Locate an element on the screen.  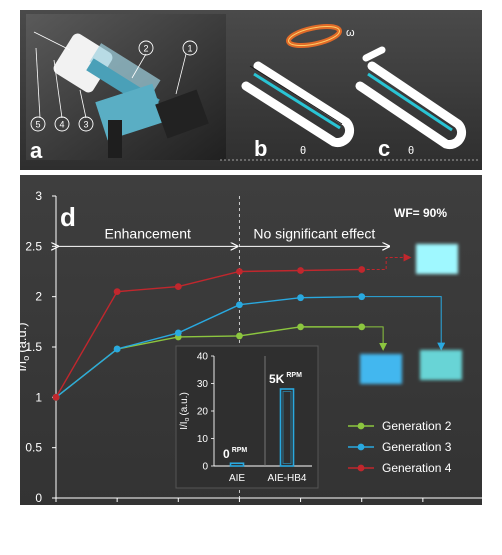
photo-callout-label: 3 is located at coordinates (85, 125).